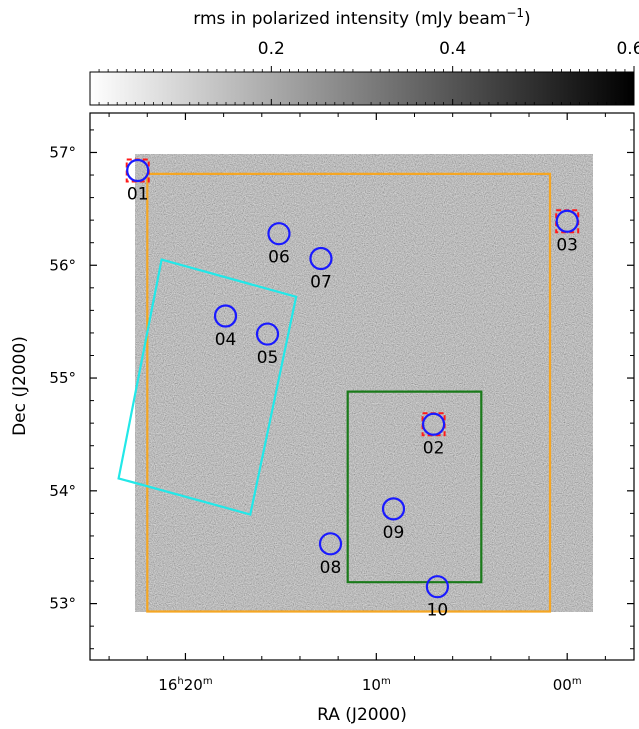  What do you see at coordinates (567, 245) in the screenshot?
I see `field-label: 03` at bounding box center [567, 245].